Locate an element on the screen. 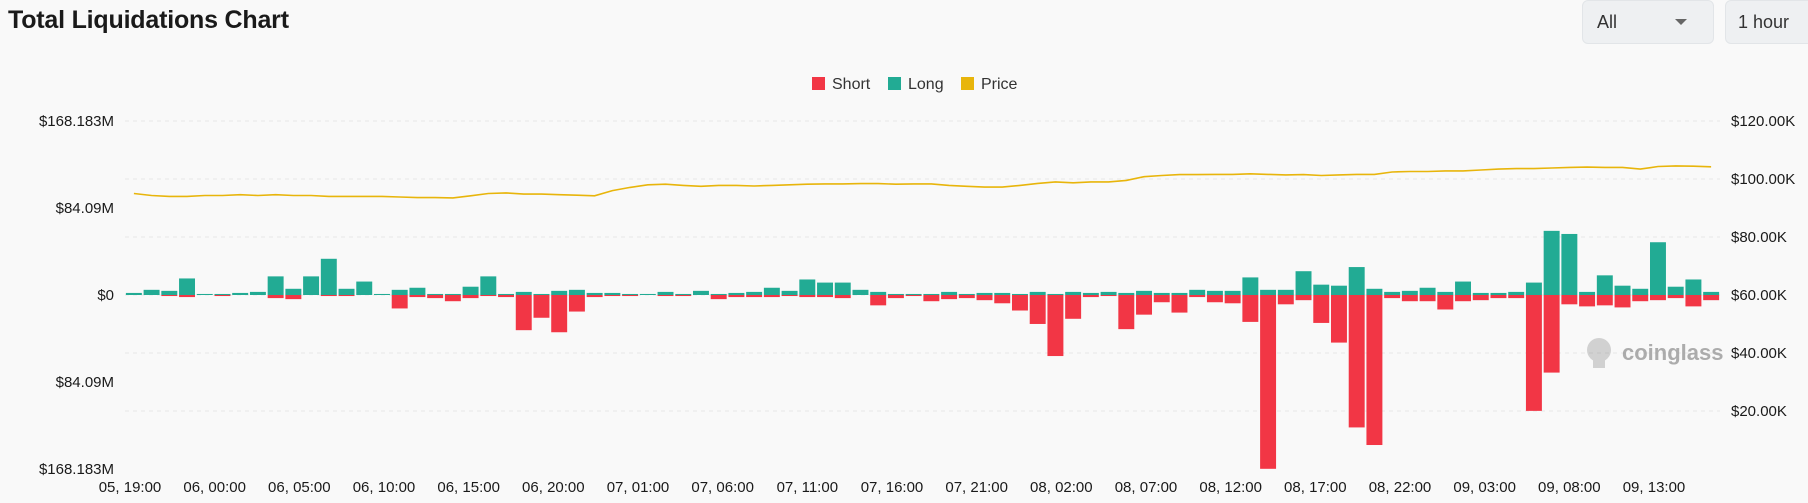 The image size is (1808, 503). chevron-down-icon is located at coordinates (1681, 22).